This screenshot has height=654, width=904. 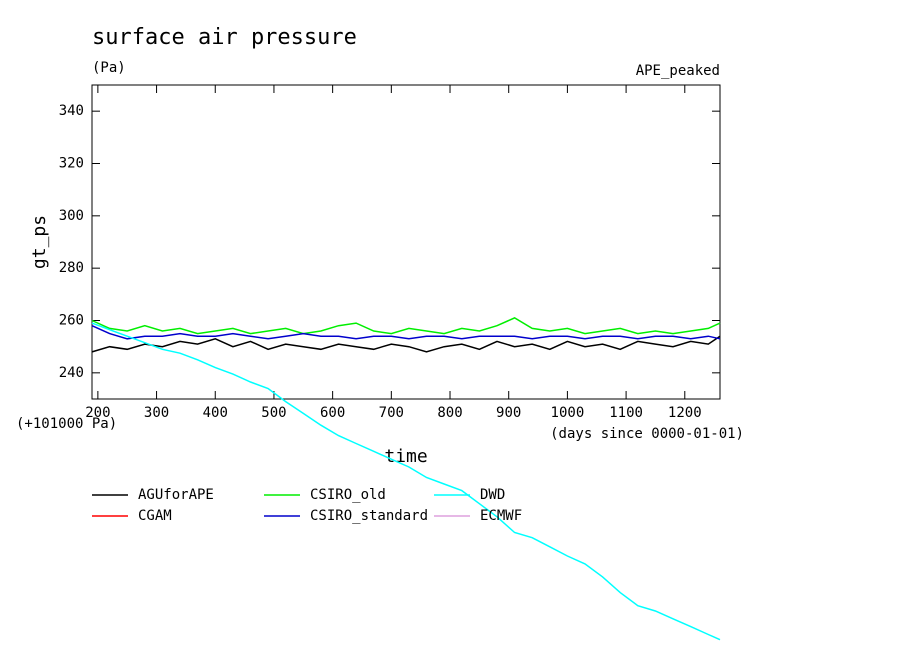 What do you see at coordinates (492, 495) in the screenshot?
I see `legend-label: DWD` at bounding box center [492, 495].